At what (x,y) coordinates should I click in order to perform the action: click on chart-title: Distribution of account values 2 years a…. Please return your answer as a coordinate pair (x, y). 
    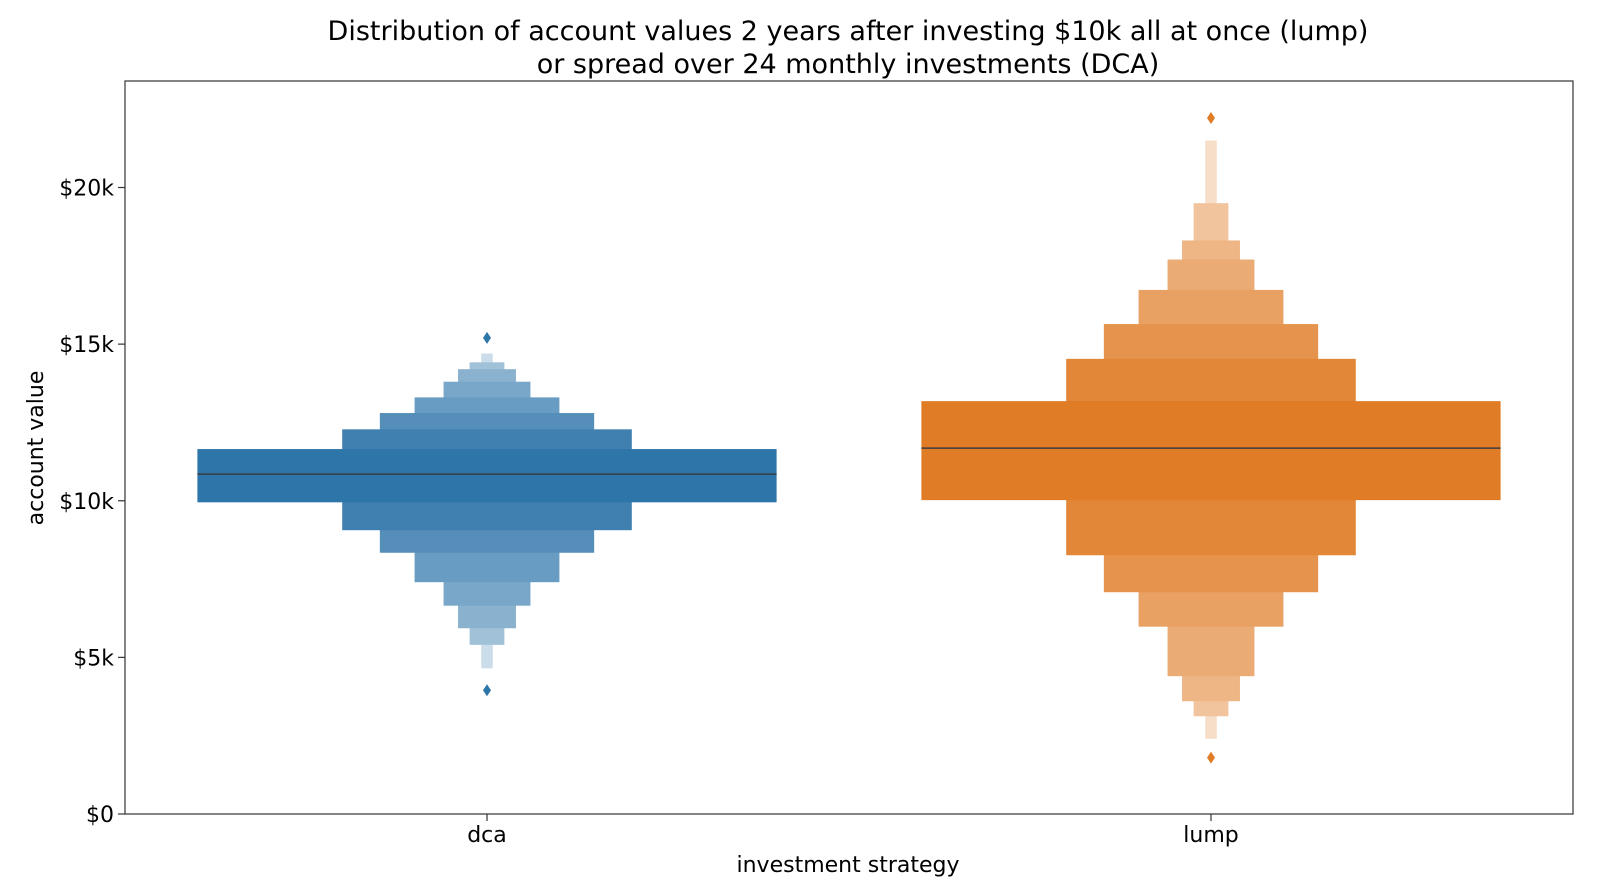
    Looking at the image, I should click on (848, 48).